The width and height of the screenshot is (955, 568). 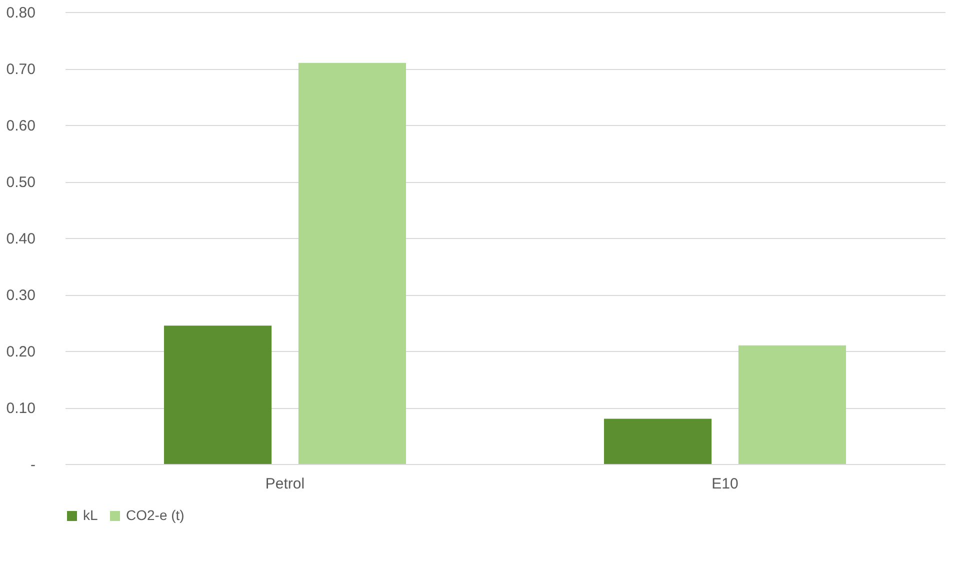 I want to click on y-tick-label: 0.40, so click(x=21, y=239).